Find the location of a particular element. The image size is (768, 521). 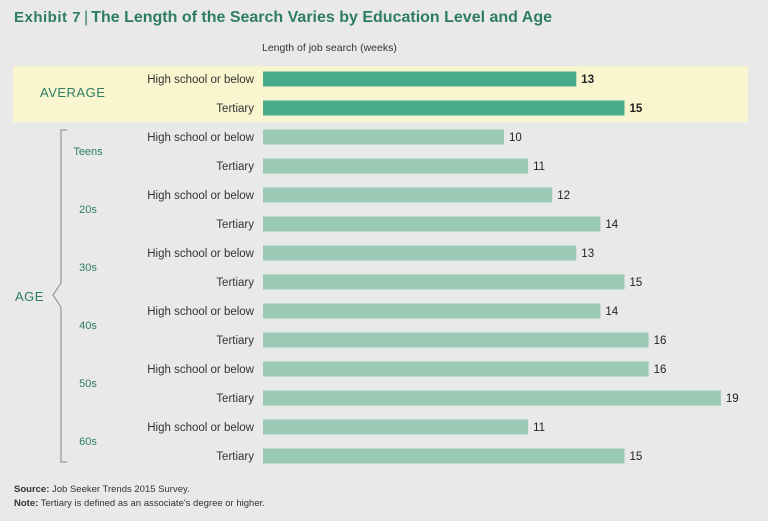

source-label: Source: is located at coordinates (32, 489).